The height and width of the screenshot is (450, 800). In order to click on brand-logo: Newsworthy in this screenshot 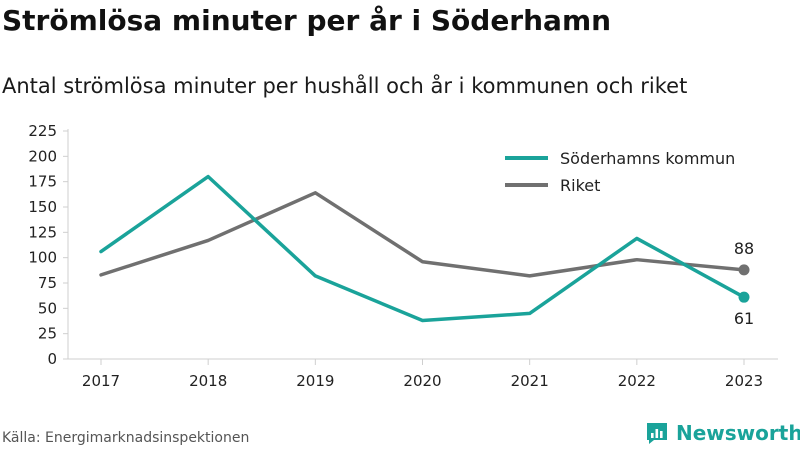, I will do `click(722, 433)`.